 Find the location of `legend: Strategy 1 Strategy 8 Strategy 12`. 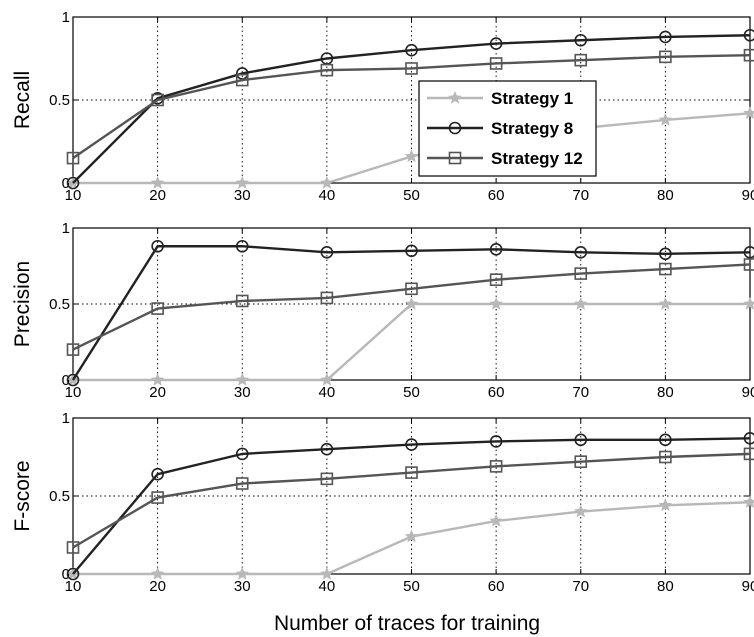

legend: Strategy 1 Strategy 8 Strategy 12 is located at coordinates (507, 128).